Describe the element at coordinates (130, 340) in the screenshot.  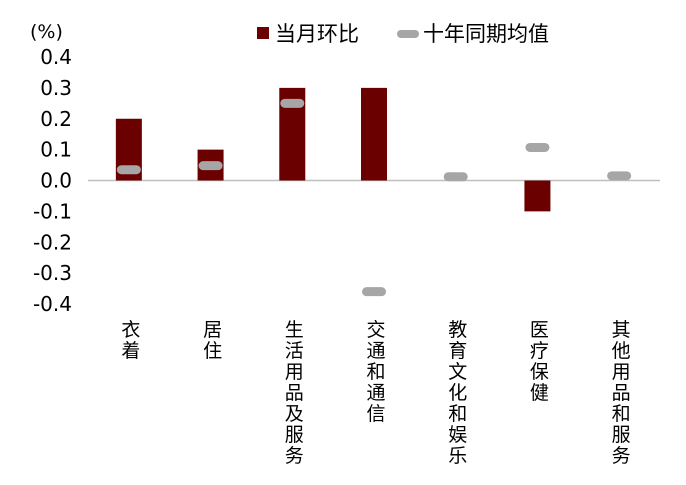
I see `category-label: 衣着` at that location.